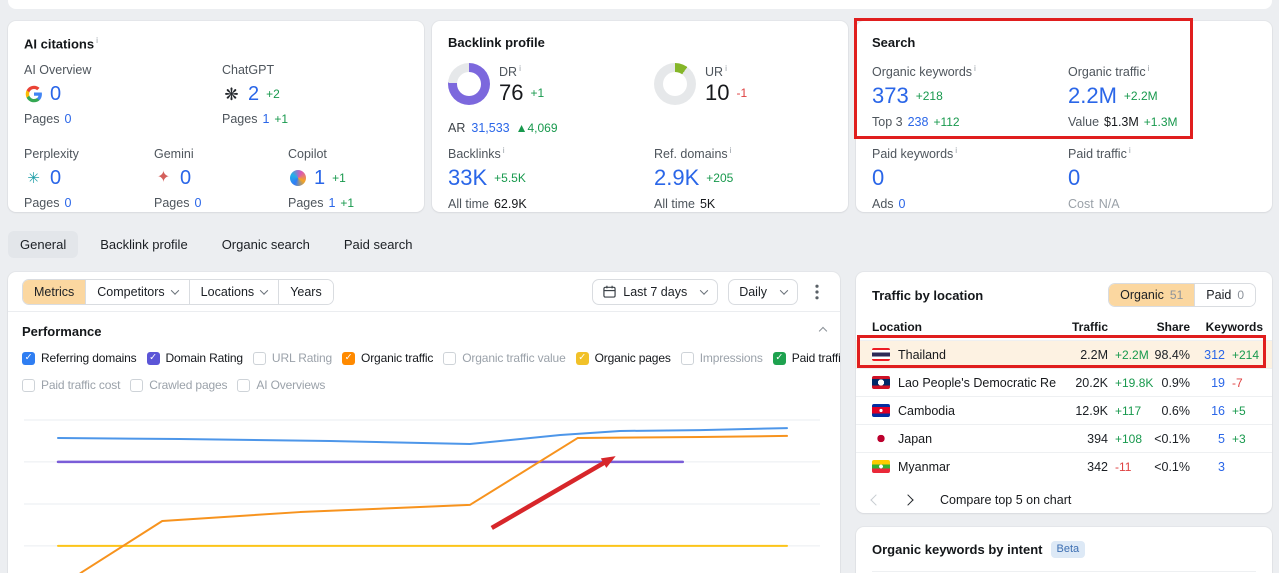  What do you see at coordinates (897, 327) in the screenshot?
I see `column-location: Location` at bounding box center [897, 327].